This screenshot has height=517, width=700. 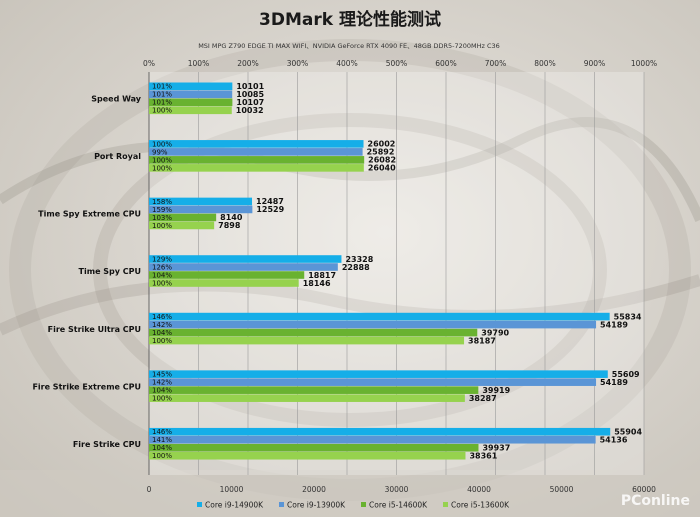 I want to click on category-label: Time Spy CPU, so click(x=110, y=271).